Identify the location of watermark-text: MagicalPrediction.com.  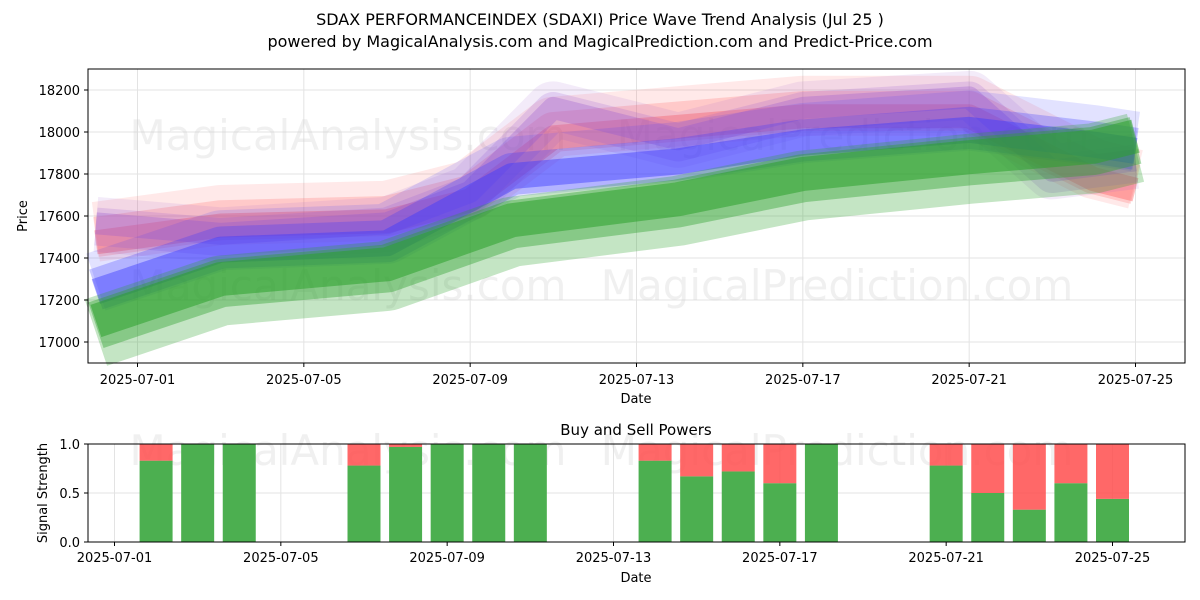
(837, 285).